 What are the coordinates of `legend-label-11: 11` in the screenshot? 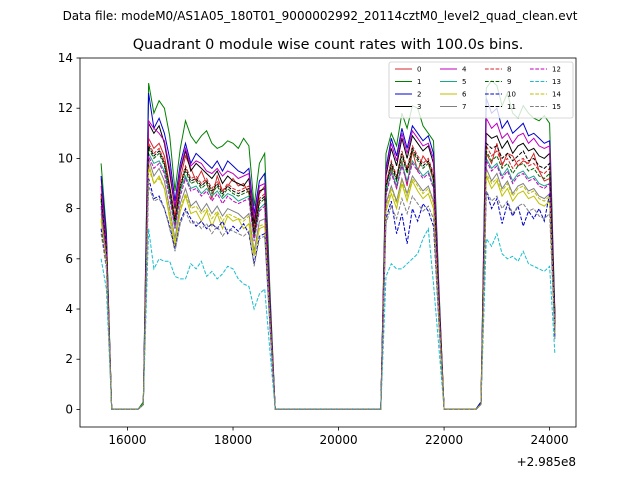 It's located at (511, 107).